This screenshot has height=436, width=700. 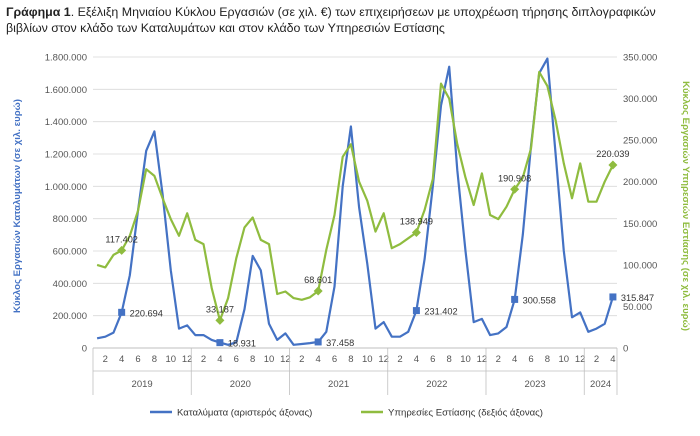 What do you see at coordinates (625, 349) in the screenshot?
I see `right-tick-label: 0` at bounding box center [625, 349].